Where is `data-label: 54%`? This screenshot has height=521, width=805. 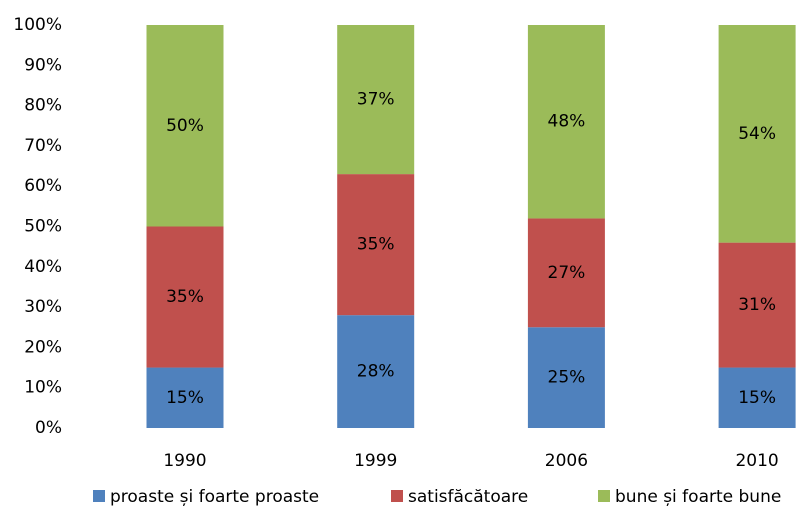 data-label: 54% is located at coordinates (757, 134).